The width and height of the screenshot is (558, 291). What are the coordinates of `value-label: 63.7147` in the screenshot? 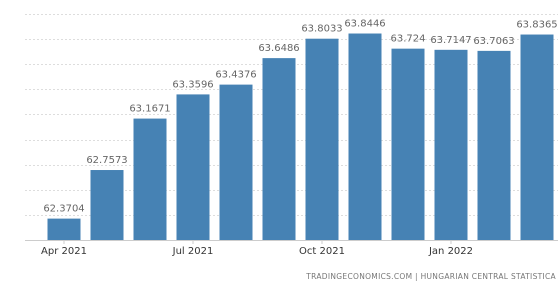 It's located at (450, 40).